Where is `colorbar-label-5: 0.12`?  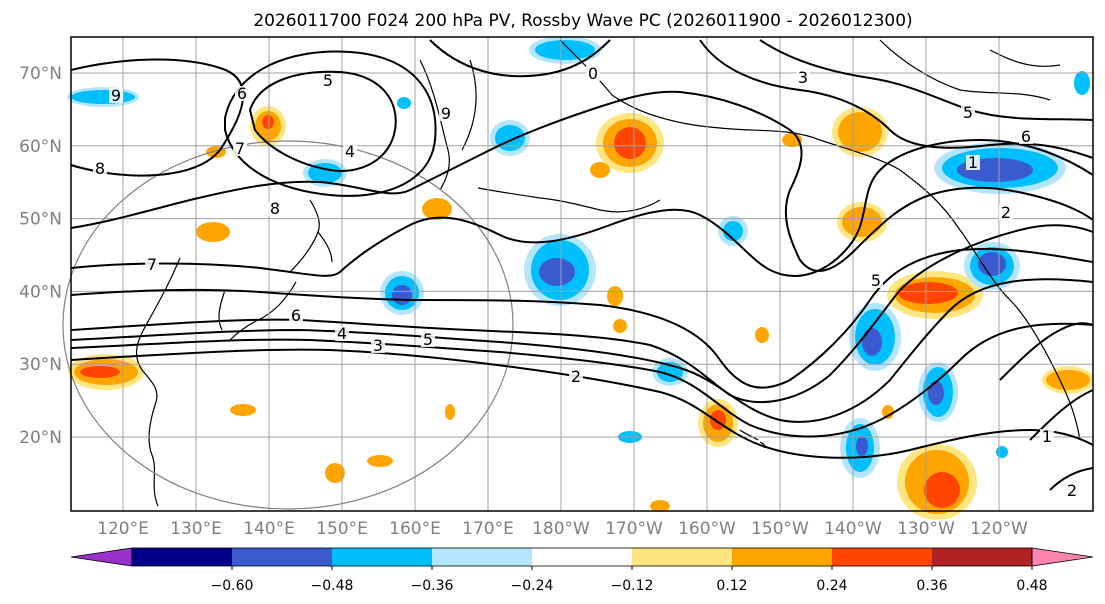
colorbar-label-5: 0.12 is located at coordinates (731, 586).